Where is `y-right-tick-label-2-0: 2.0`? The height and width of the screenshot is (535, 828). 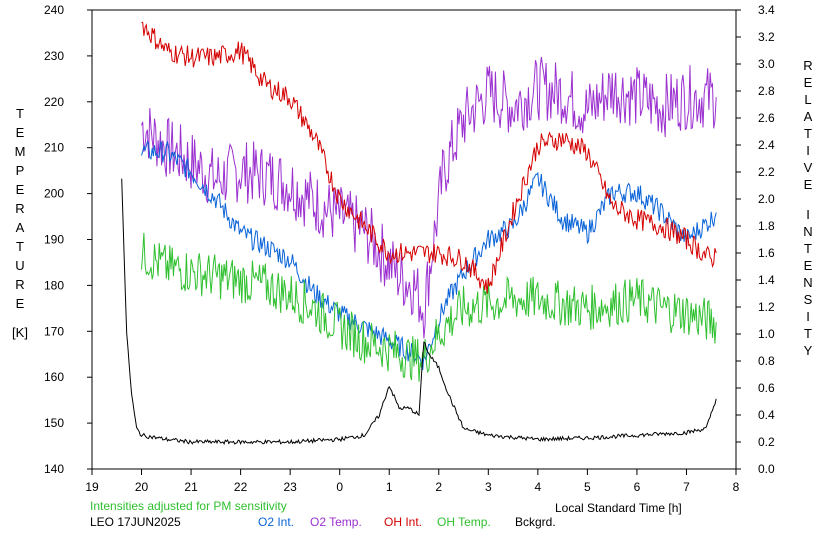 y-right-tick-label-2-0: 2.0 is located at coordinates (766, 199).